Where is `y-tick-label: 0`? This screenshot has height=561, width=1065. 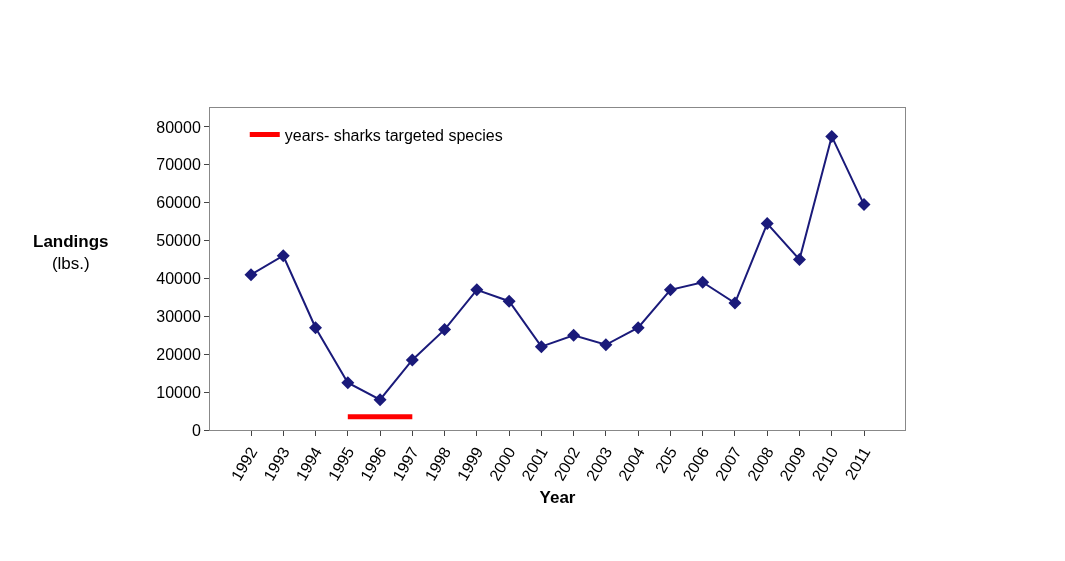 y-tick-label: 0 is located at coordinates (196, 430).